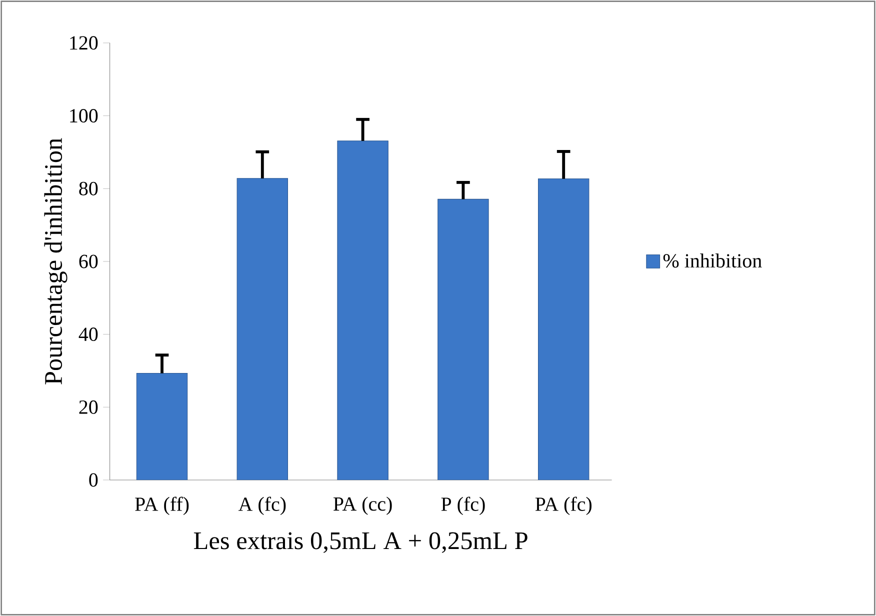 The height and width of the screenshot is (616, 876). Describe the element at coordinates (162, 506) in the screenshot. I see `x-tick-label: PA (ff)` at that location.